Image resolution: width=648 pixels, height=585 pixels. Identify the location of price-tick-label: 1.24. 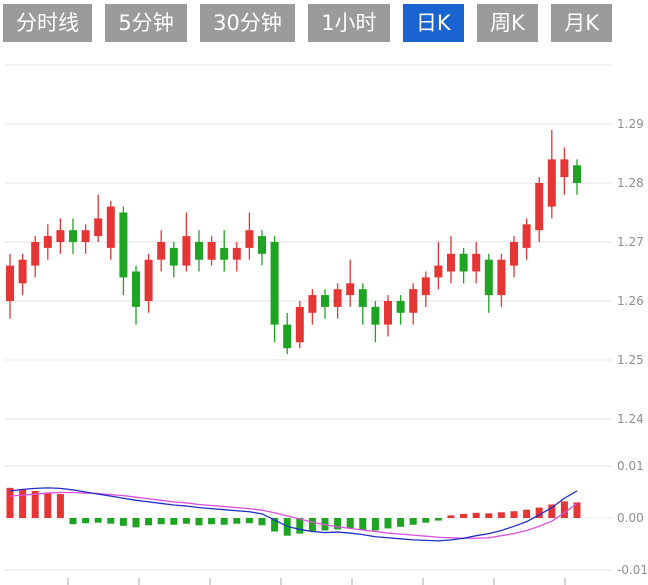
(630, 419).